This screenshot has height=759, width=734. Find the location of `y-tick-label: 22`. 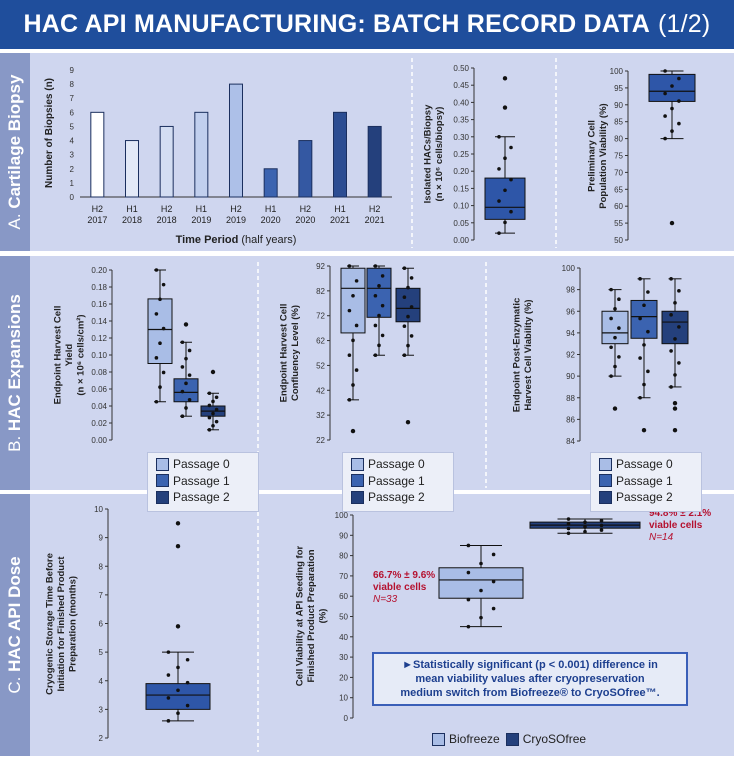

y-tick-label: 22 is located at coordinates (320, 440).